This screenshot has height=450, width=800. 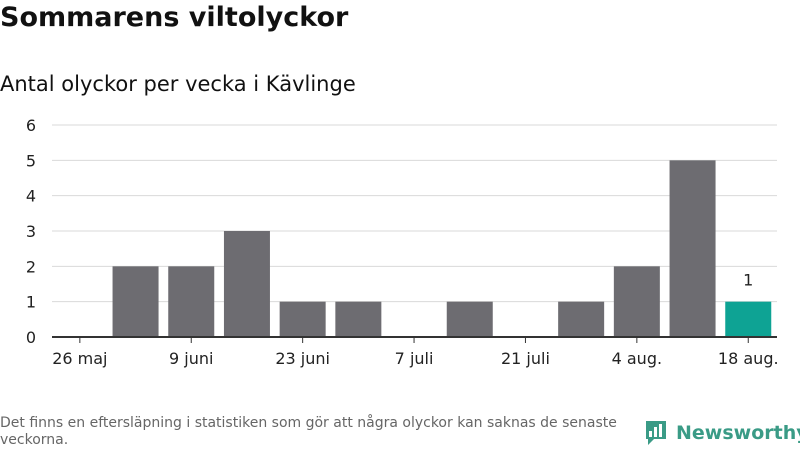 I want to click on y-tick-label: 5, so click(x=31, y=160).